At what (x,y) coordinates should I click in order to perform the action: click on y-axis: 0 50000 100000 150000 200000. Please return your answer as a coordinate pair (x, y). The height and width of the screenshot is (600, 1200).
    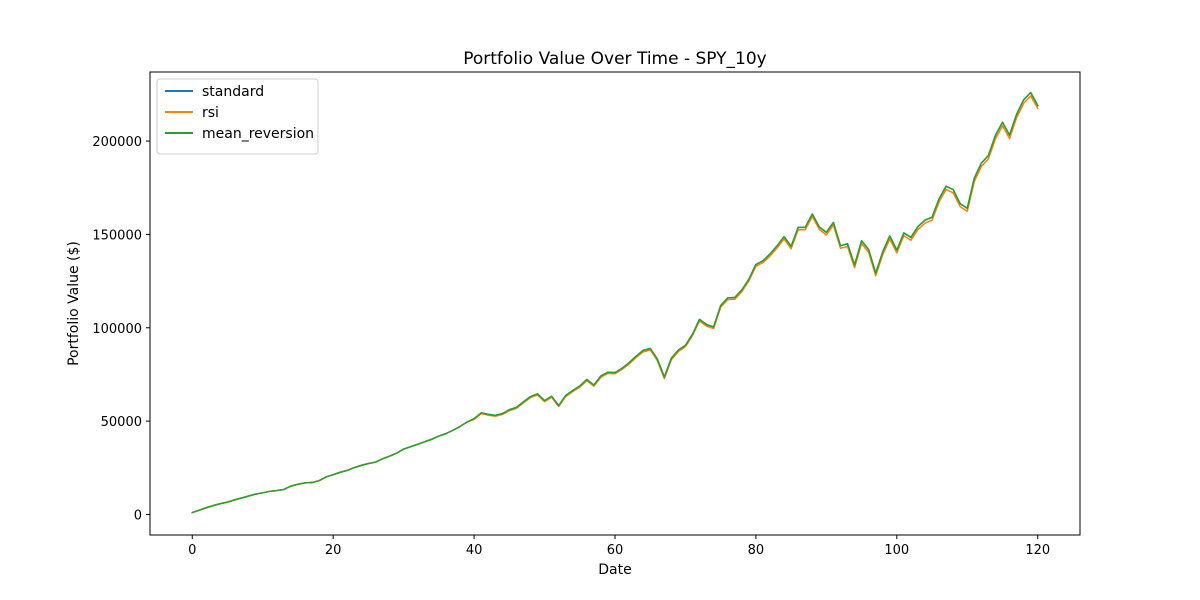
    Looking at the image, I should click on (121, 329).